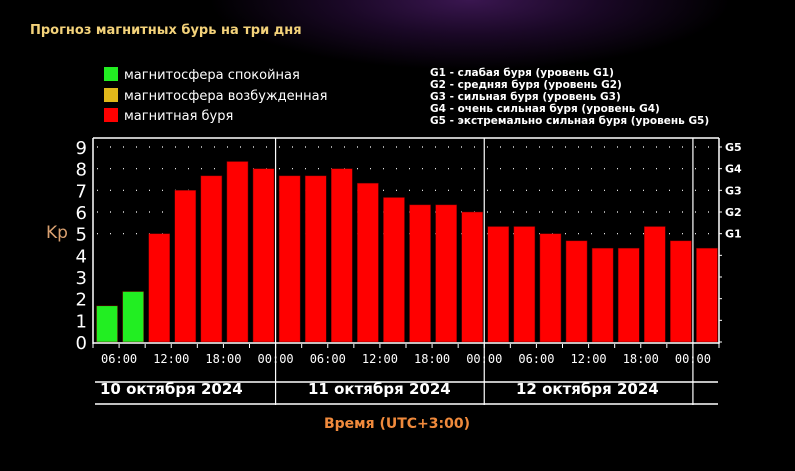  Describe the element at coordinates (111, 74) in the screenshot. I see `legend-swatch-quiet` at that location.